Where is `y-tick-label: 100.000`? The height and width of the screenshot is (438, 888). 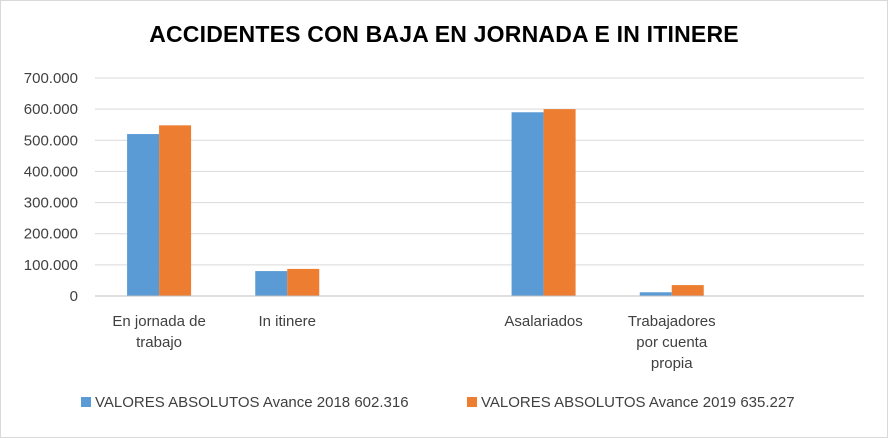 y-tick-label: 100.000 is located at coordinates (51, 265).